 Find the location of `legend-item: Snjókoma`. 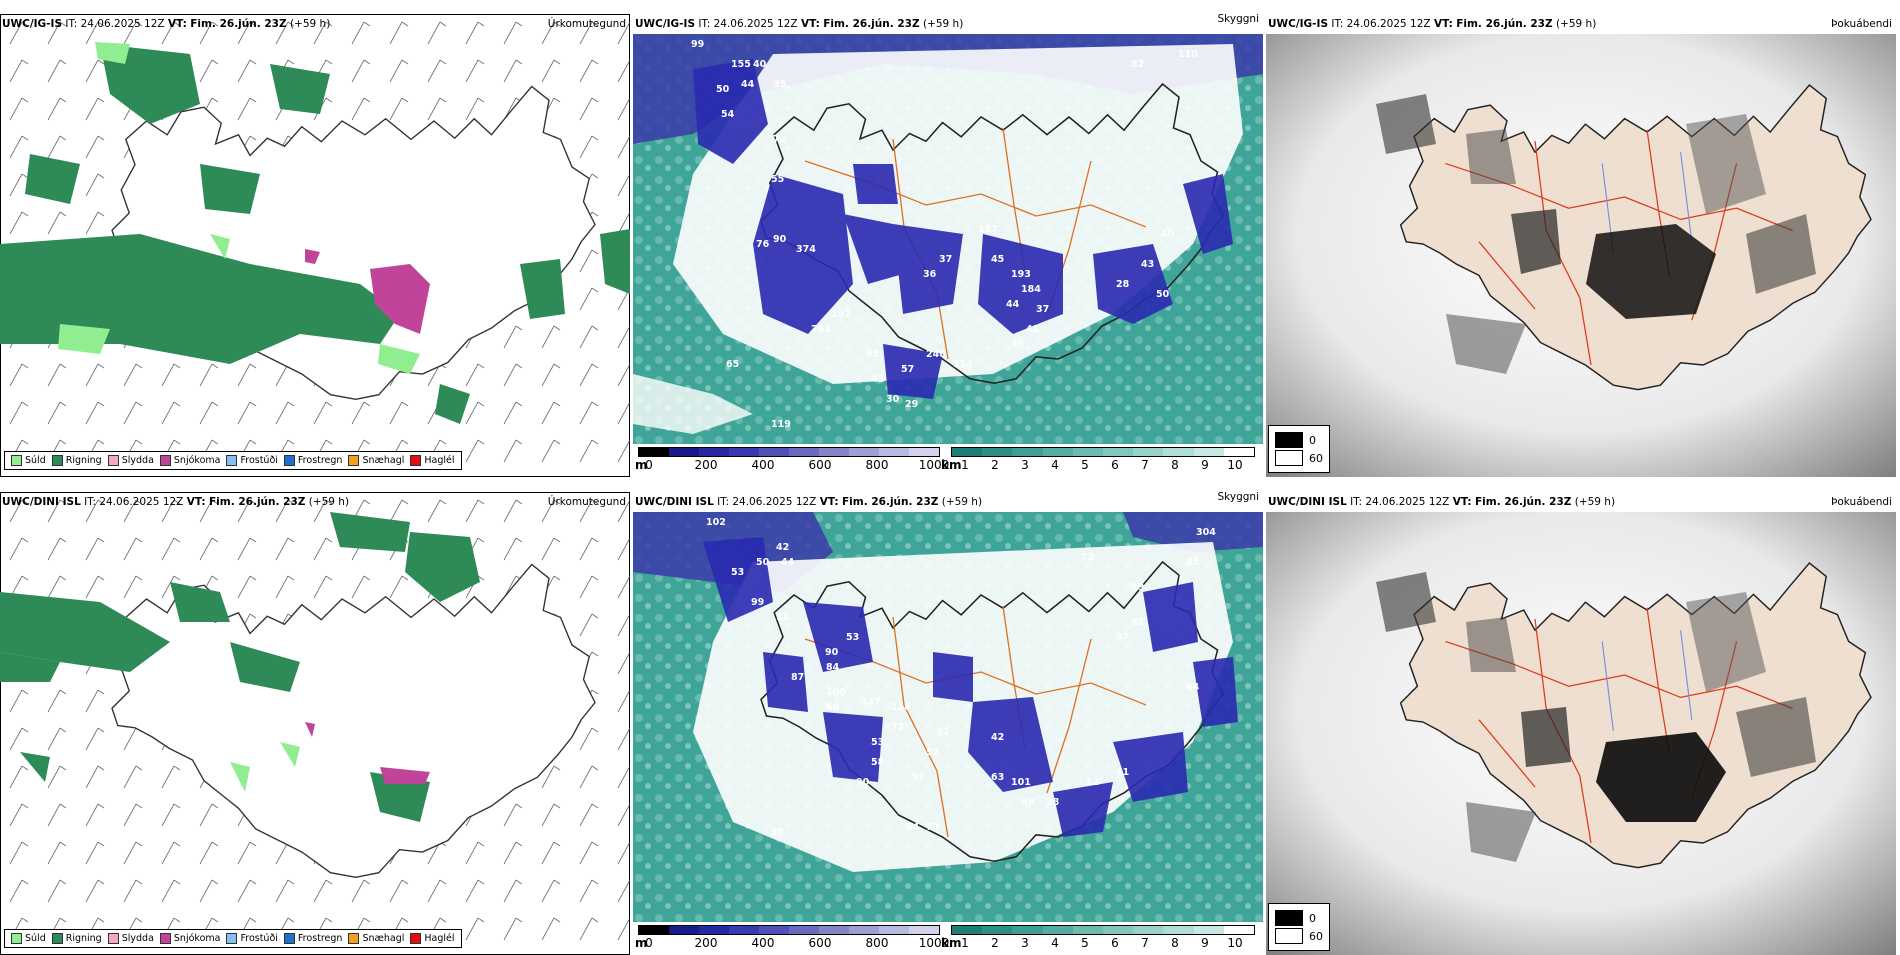

legend-item: Snjókoma is located at coordinates (189, 938).